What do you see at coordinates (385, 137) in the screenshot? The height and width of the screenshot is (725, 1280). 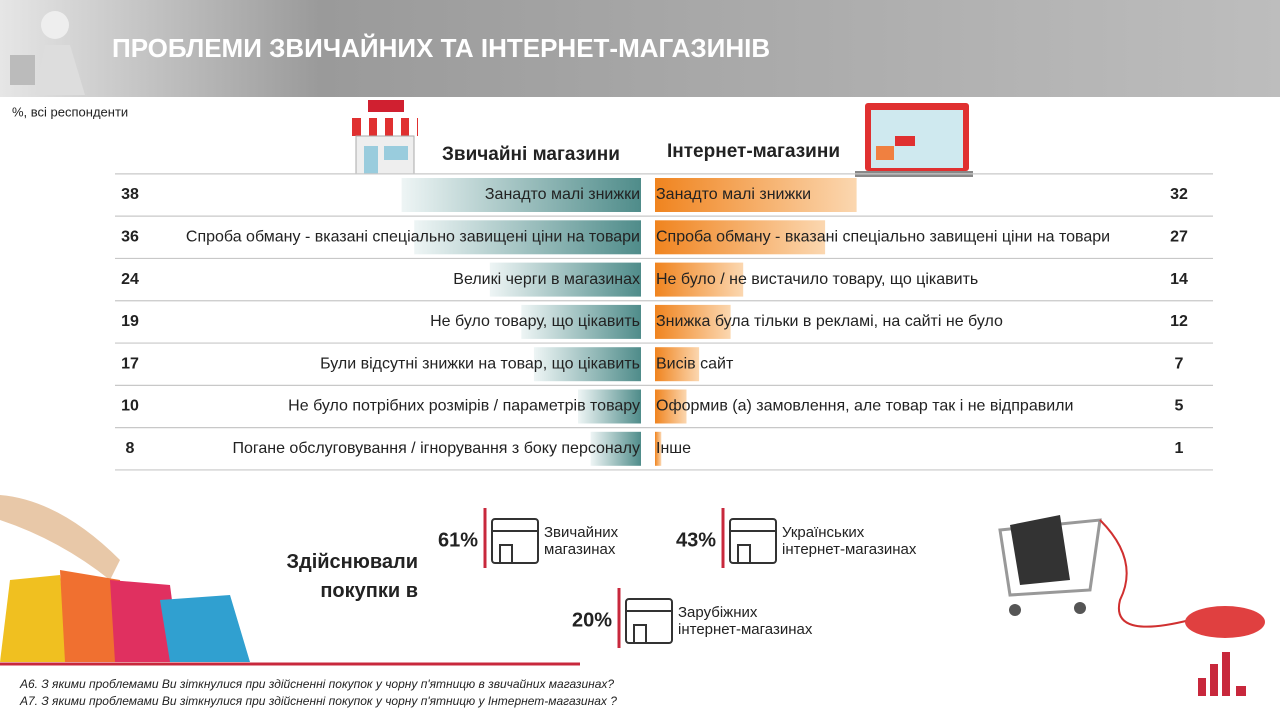 I see `shop-icon` at bounding box center [385, 137].